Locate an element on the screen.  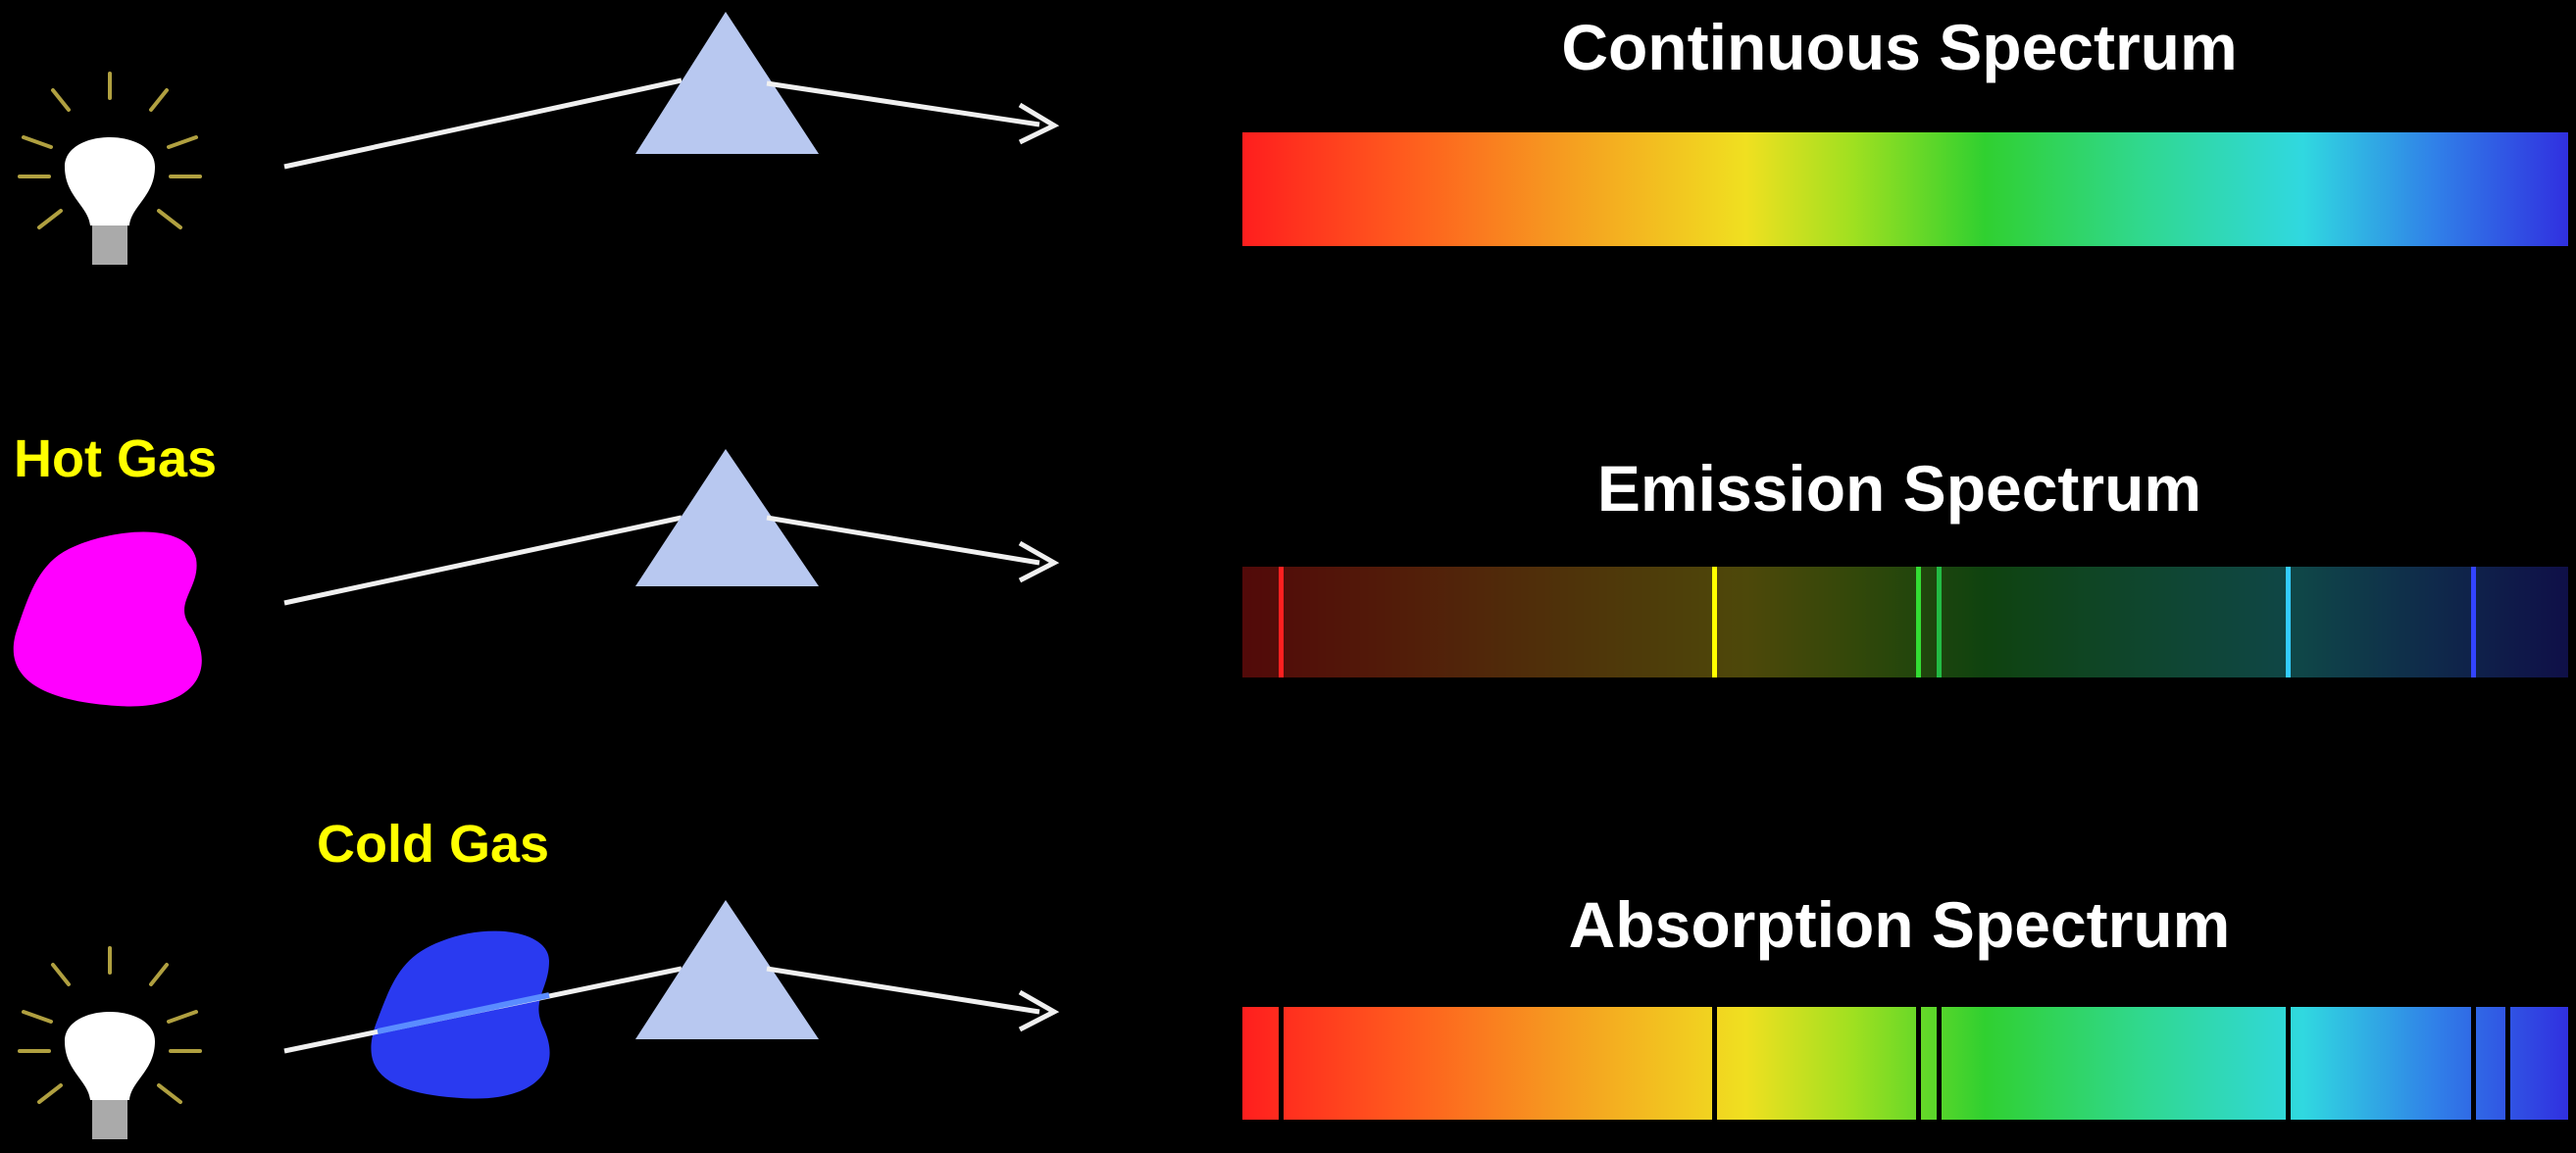
emission-dim-overlay is located at coordinates (1905, 622).